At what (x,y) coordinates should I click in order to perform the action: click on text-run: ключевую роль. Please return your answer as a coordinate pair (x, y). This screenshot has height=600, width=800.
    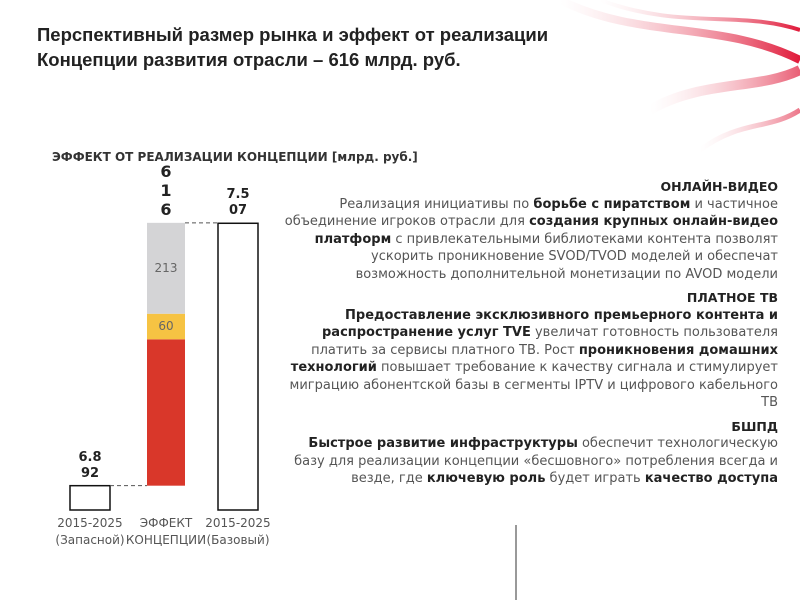
    Looking at the image, I should click on (486, 478).